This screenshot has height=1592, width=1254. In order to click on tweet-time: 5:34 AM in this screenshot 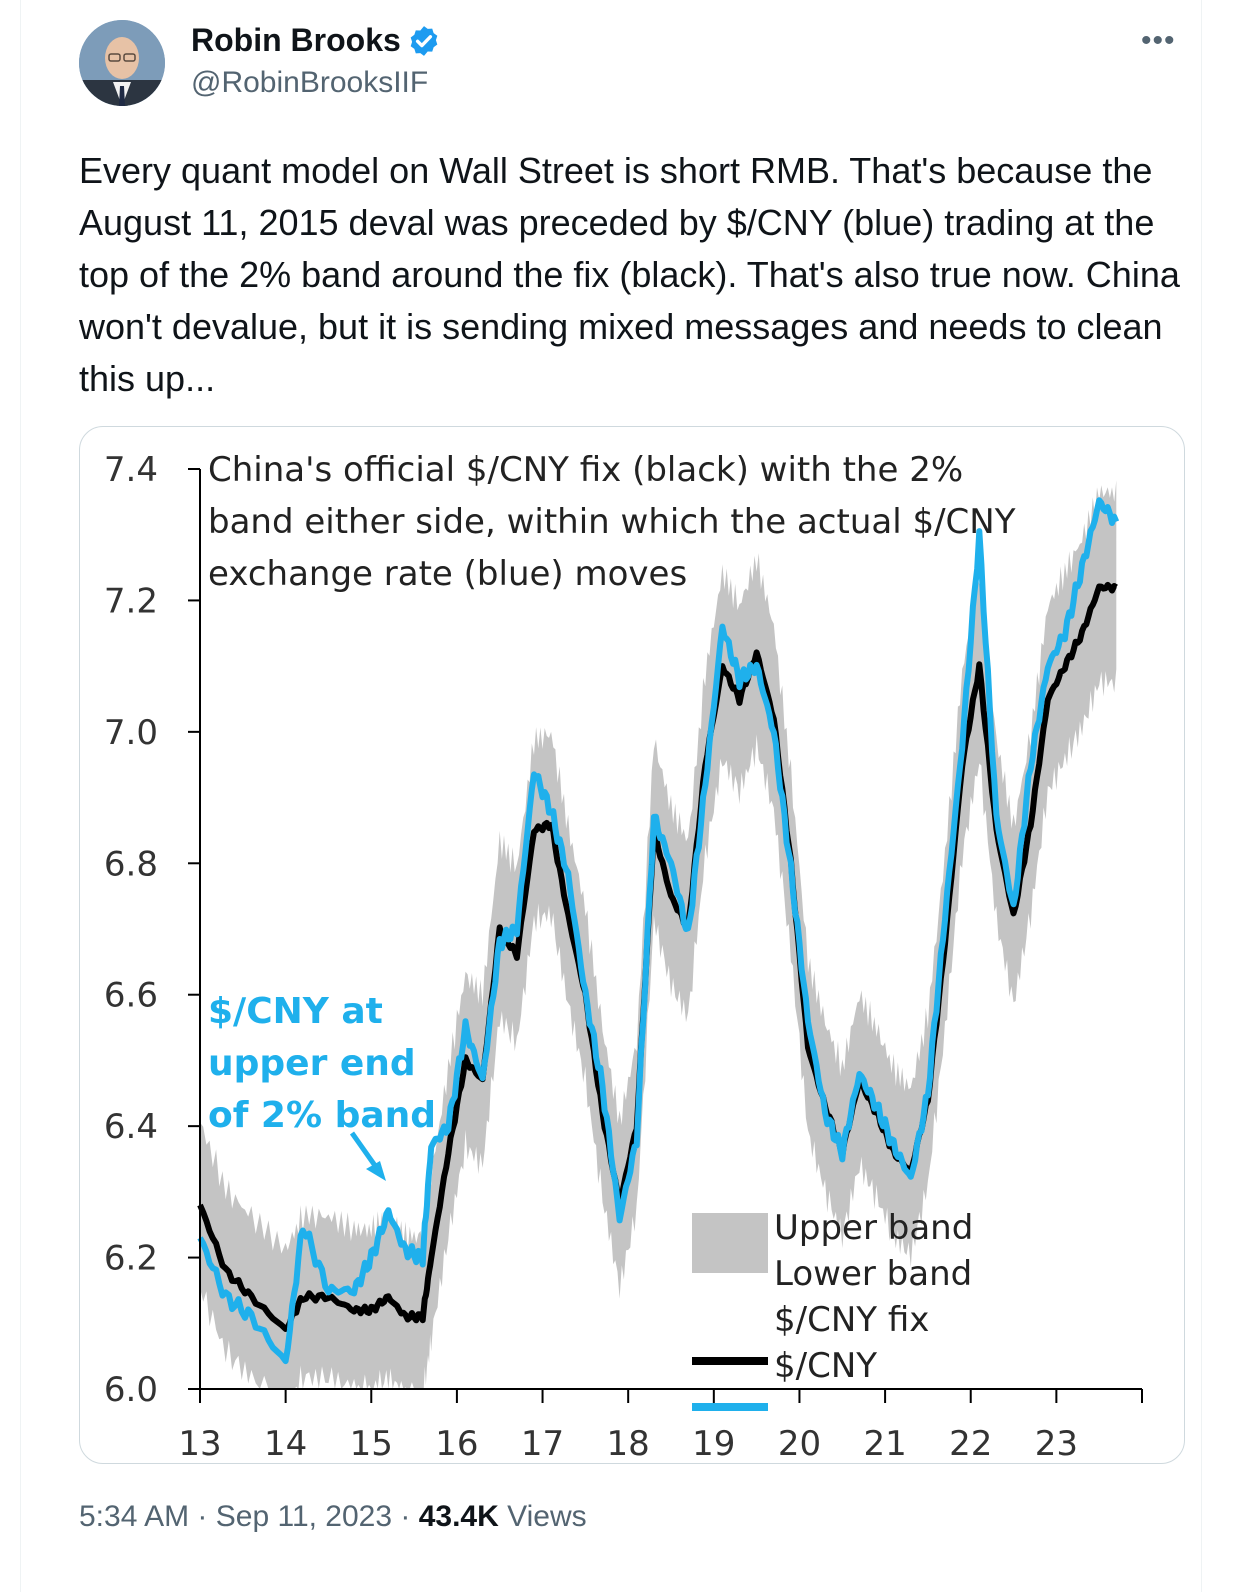, I will do `click(134, 1516)`.